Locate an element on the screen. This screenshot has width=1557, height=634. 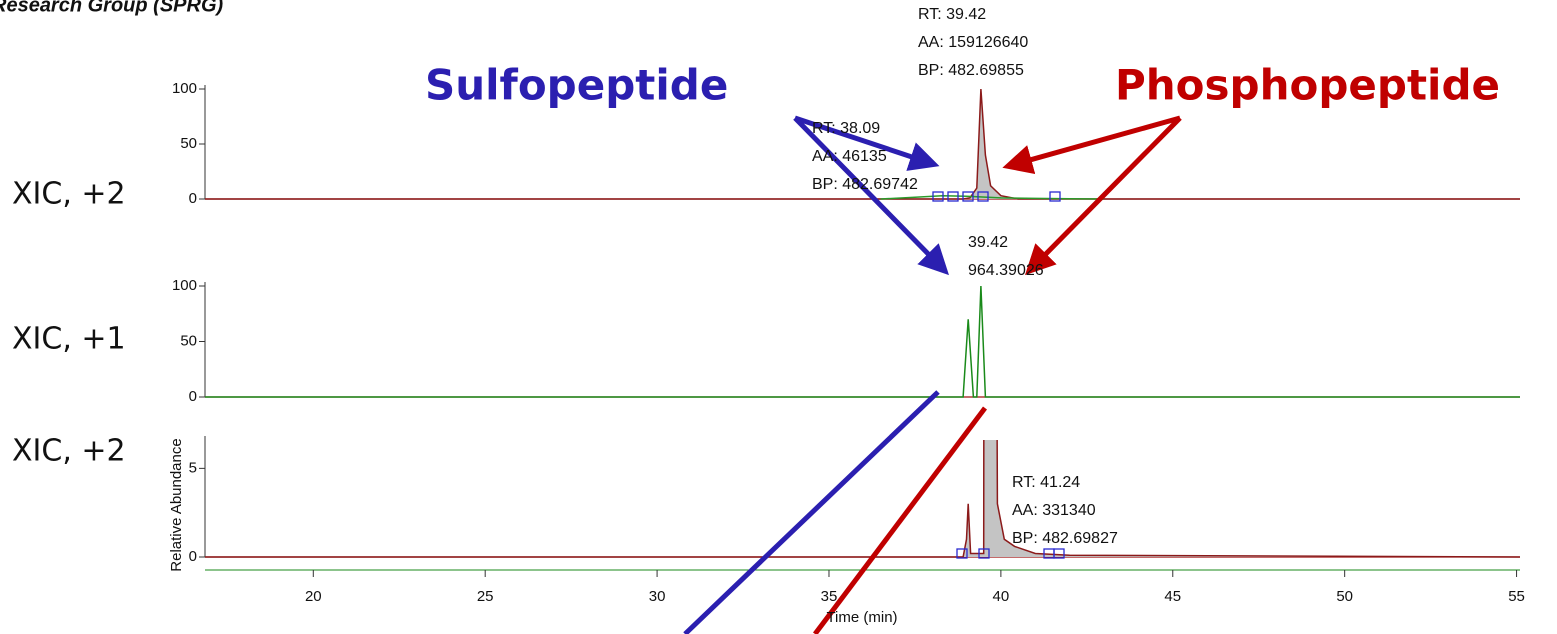
header: Research Group (SPRG) is located at coordinates (112, 8).